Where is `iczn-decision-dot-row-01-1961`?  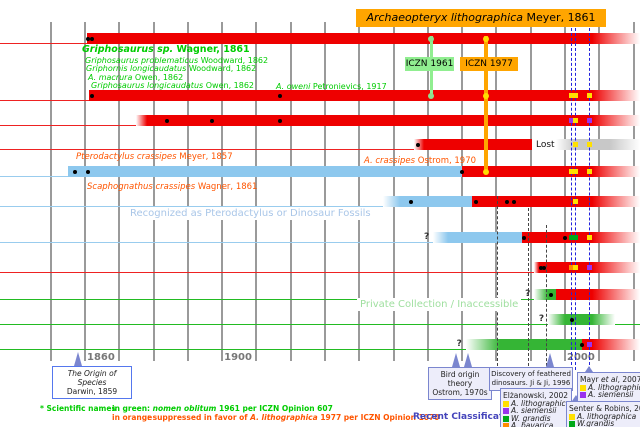 iczn-decision-dot-row-01-1961 is located at coordinates (431, 38).